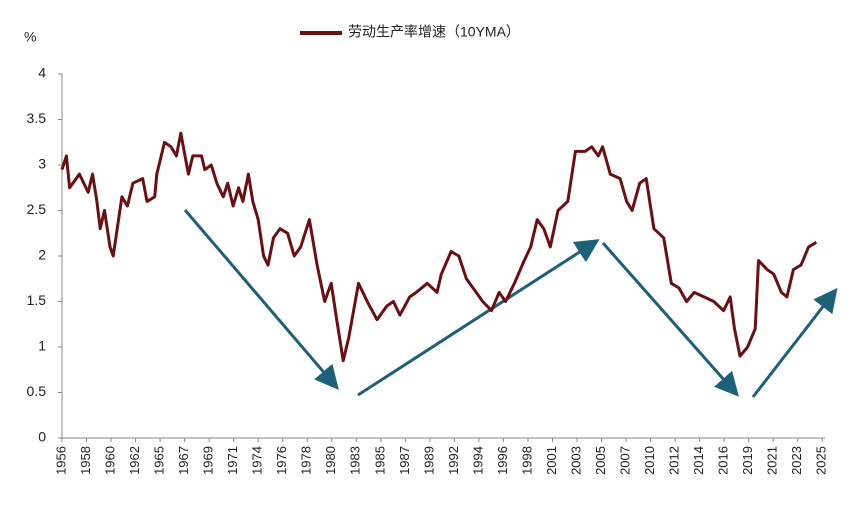 The height and width of the screenshot is (505, 853). What do you see at coordinates (109, 460) in the screenshot?
I see `x-tick-label: 1960` at bounding box center [109, 460].